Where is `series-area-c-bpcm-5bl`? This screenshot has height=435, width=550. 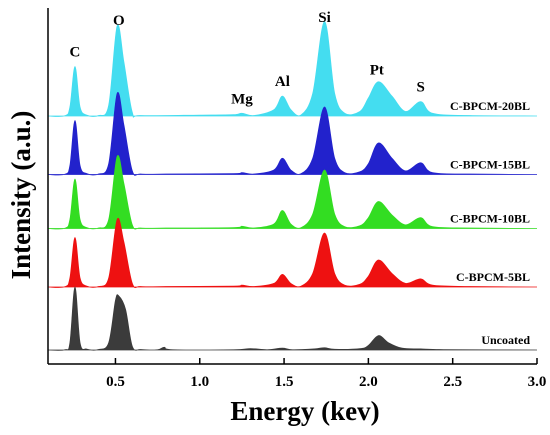 series-area-c-bpcm-5bl is located at coordinates (292, 252).